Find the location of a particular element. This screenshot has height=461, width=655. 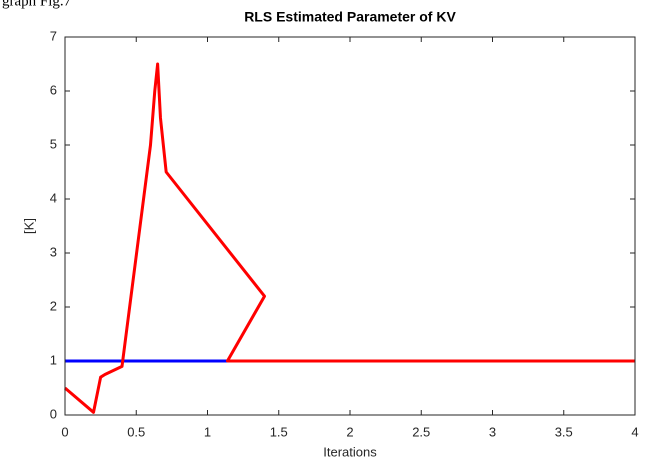

x-tick-label: 0.5 is located at coordinates (136, 431).